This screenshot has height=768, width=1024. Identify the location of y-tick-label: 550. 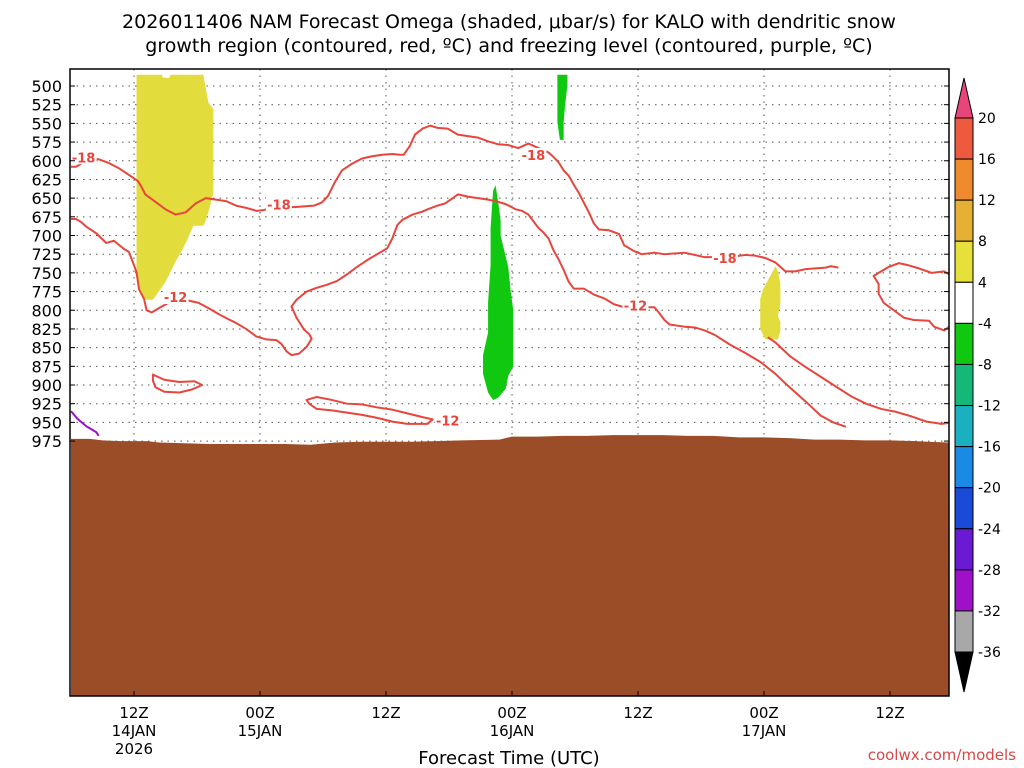
(46, 123).